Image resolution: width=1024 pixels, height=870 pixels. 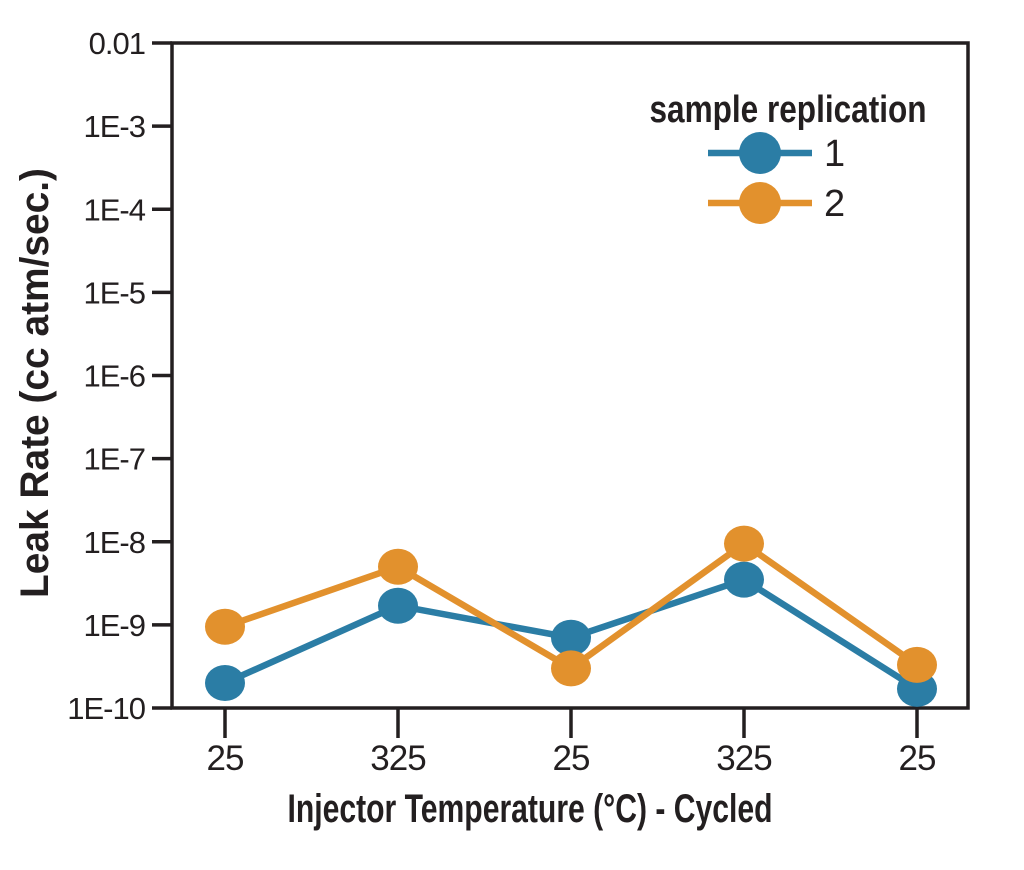 What do you see at coordinates (114, 376) in the screenshot?
I see `y-tick-label: 1E-6` at bounding box center [114, 376].